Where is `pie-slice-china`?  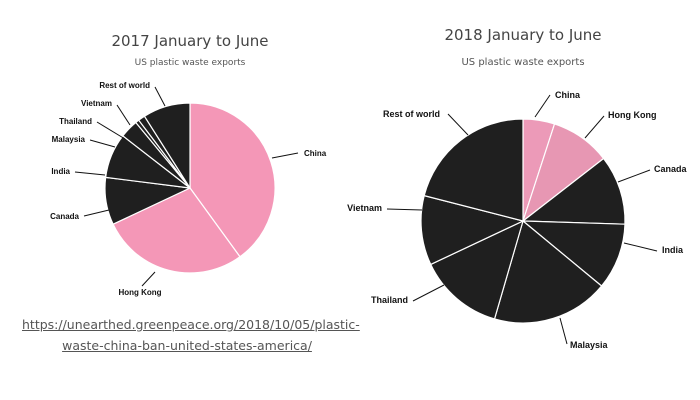 pie-slice-china is located at coordinates (232, 180).